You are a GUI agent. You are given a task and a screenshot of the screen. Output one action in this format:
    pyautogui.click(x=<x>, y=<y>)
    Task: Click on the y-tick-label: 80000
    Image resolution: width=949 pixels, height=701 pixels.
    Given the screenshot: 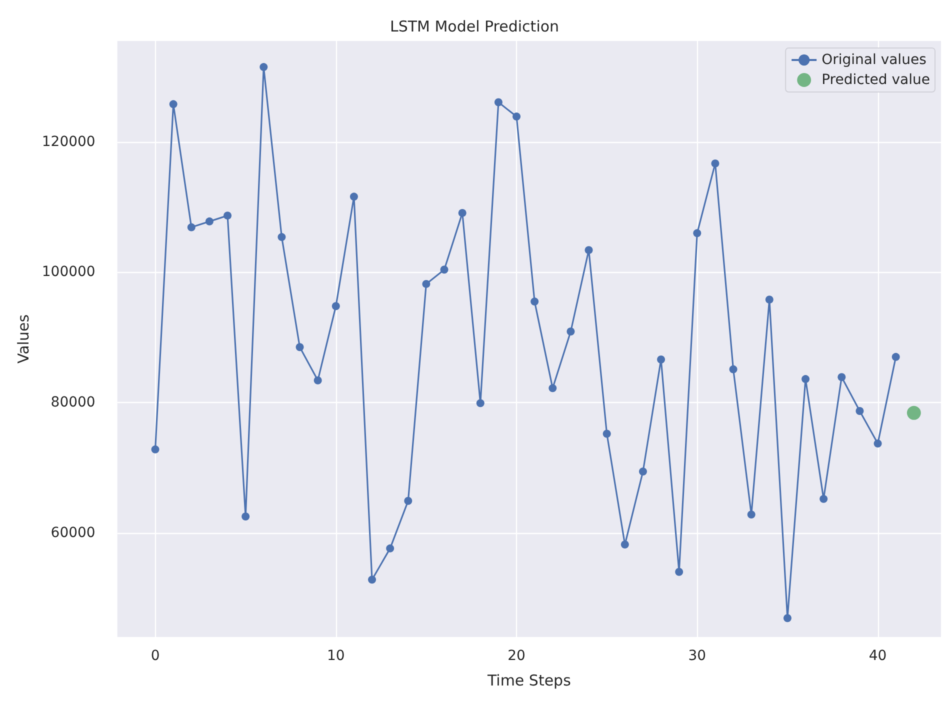 What is the action you would take?
    pyautogui.click(x=73, y=402)
    